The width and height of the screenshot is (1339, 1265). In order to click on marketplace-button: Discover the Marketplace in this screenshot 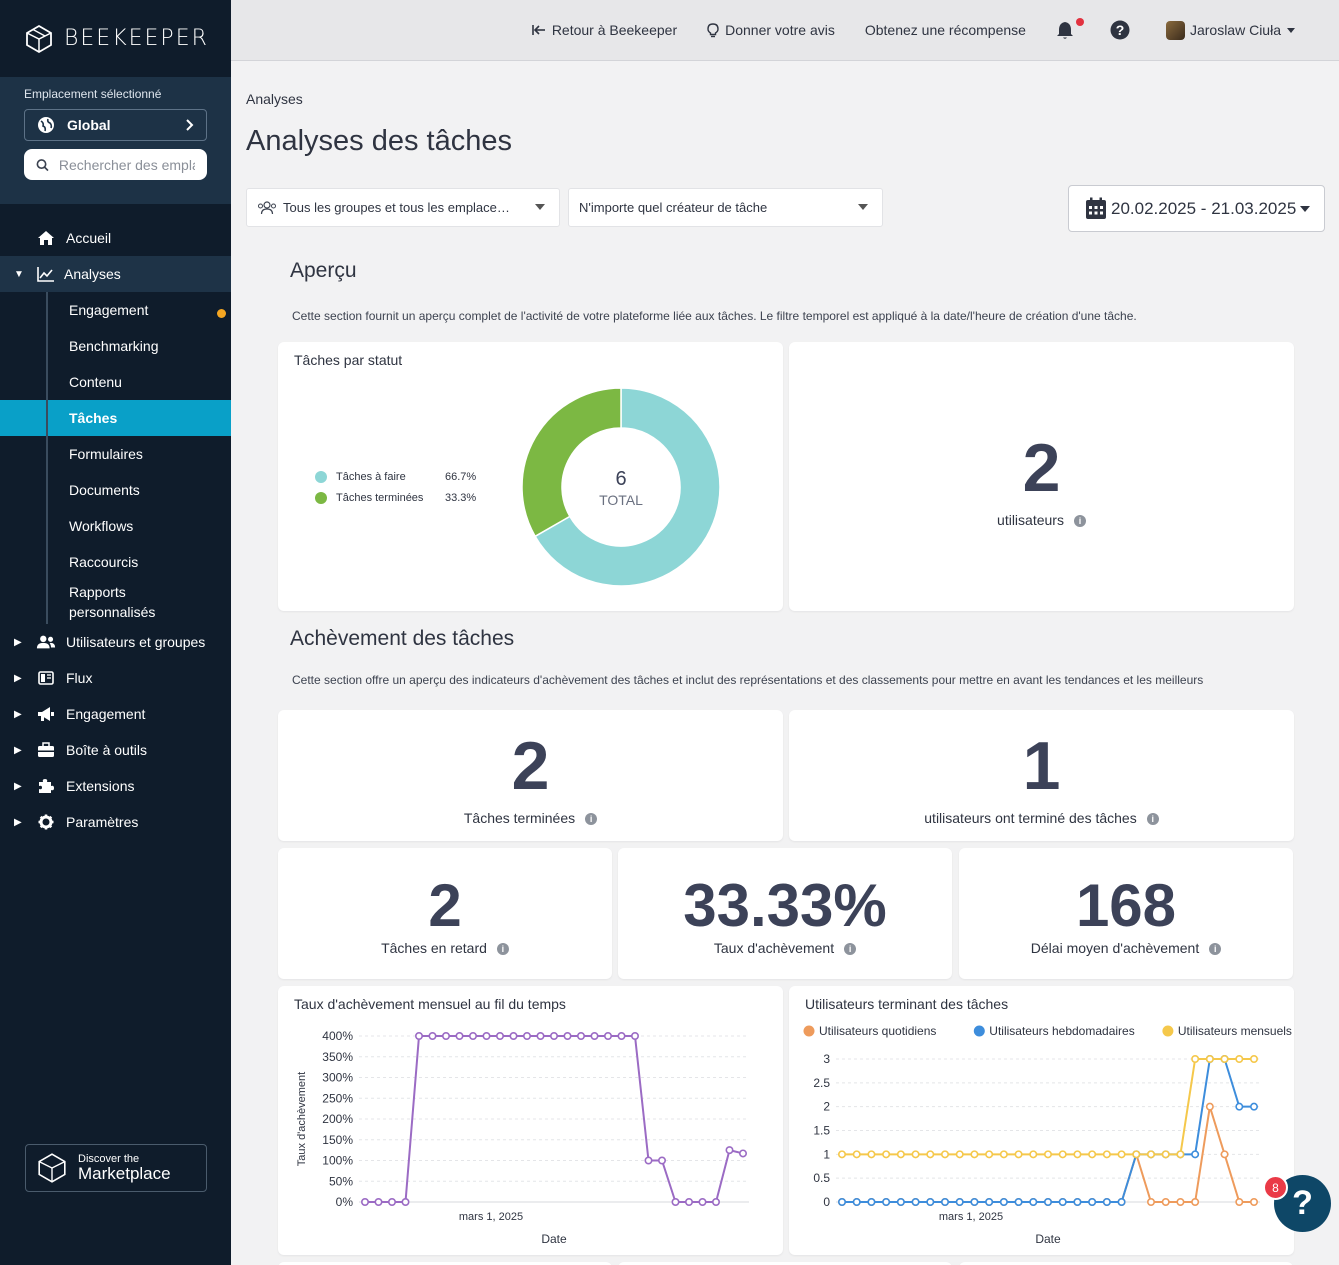, I will do `click(116, 1168)`.